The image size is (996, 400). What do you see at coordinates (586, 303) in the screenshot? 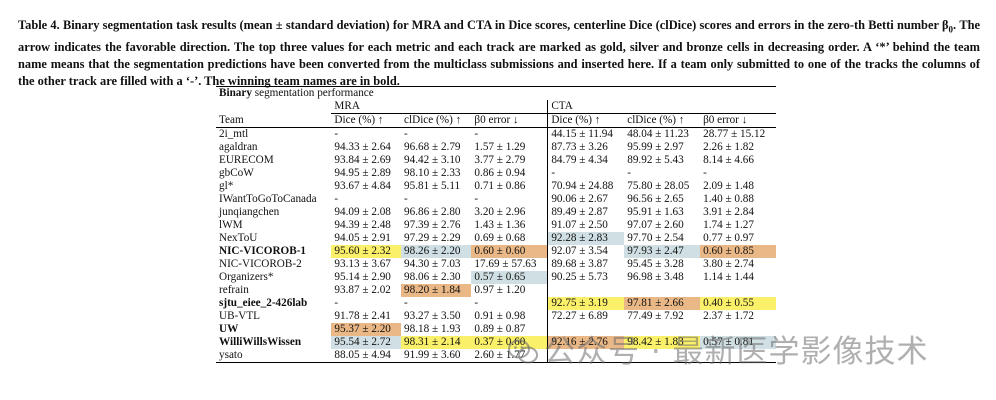
I see `metric-cell: 92.75 ± 3.19` at bounding box center [586, 303].